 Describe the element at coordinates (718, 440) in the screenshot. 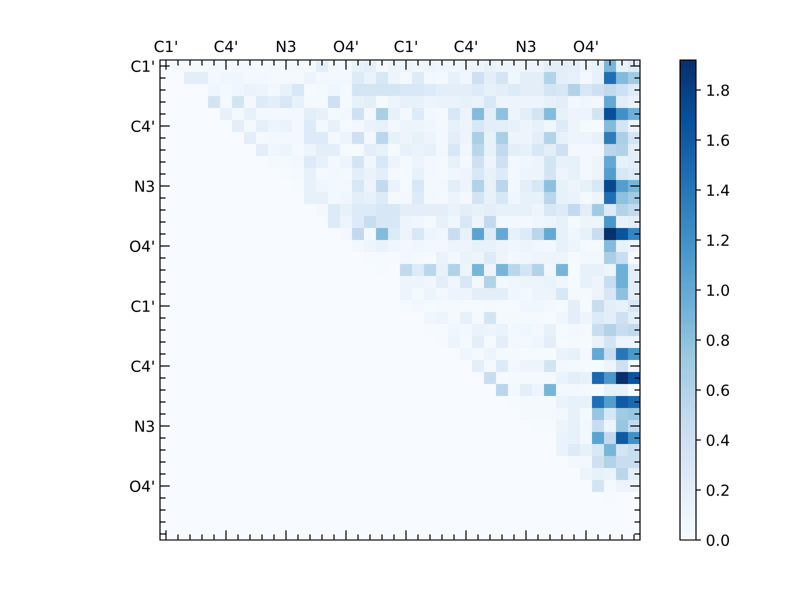

I see `color-bar-label: 0.4` at that location.